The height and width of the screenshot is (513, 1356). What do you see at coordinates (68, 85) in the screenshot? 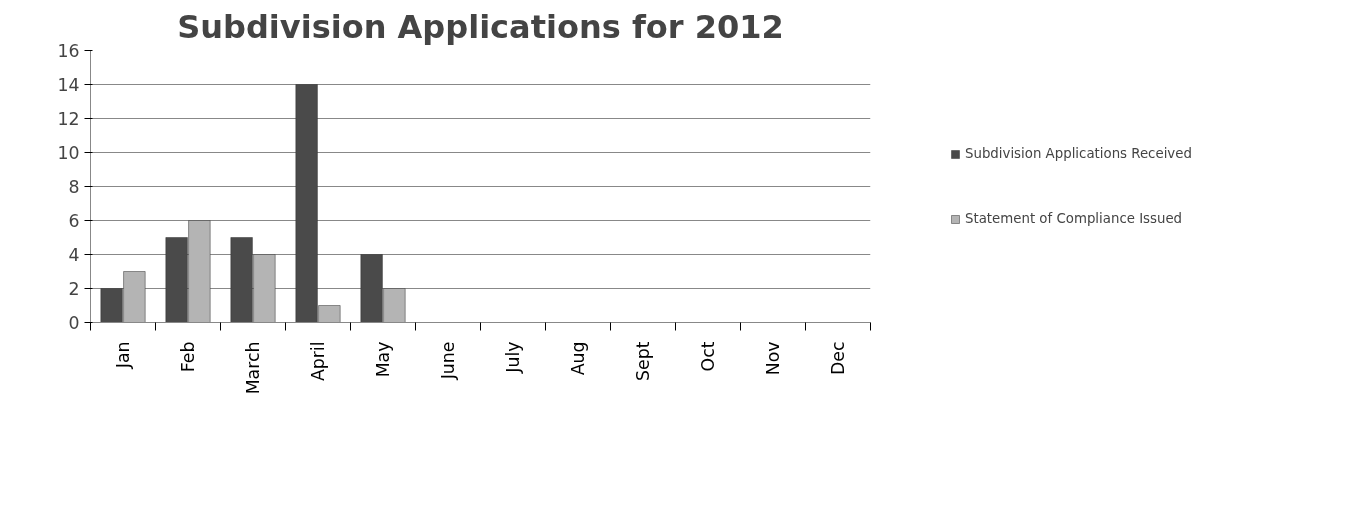
I see `y-tick-label: 14` at bounding box center [68, 85].